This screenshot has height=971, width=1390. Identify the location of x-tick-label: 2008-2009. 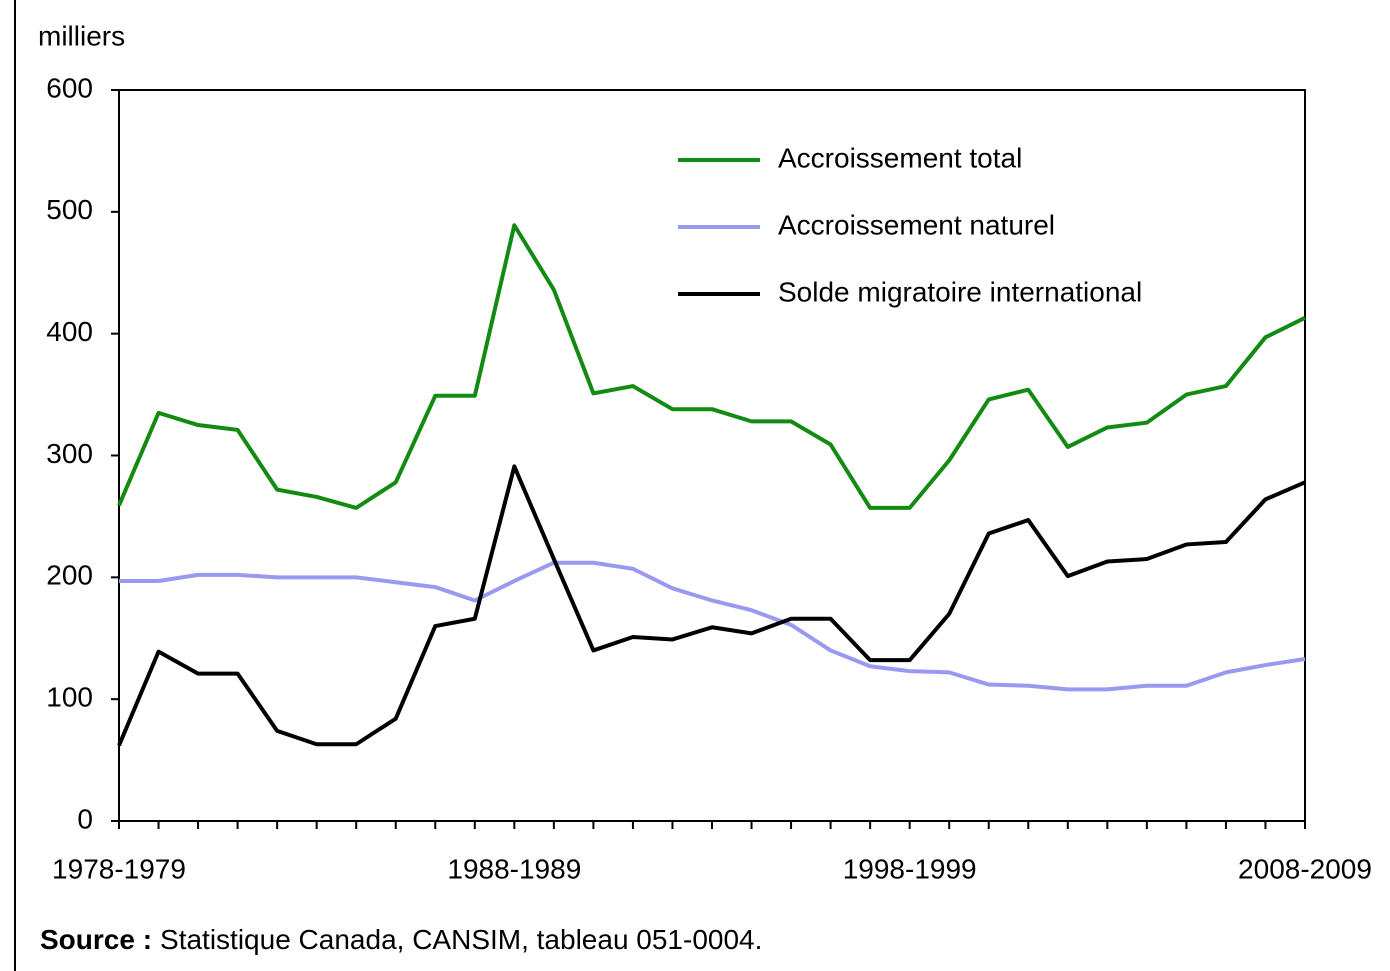
(1305, 868).